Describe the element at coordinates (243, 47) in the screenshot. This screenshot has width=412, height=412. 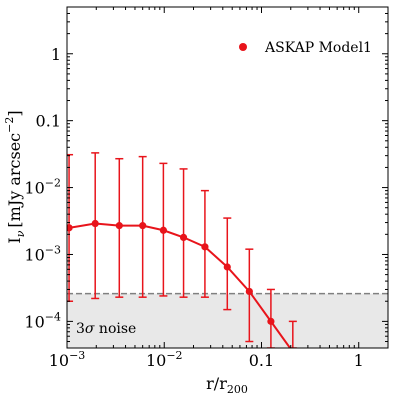
I see `legend-marker` at that location.